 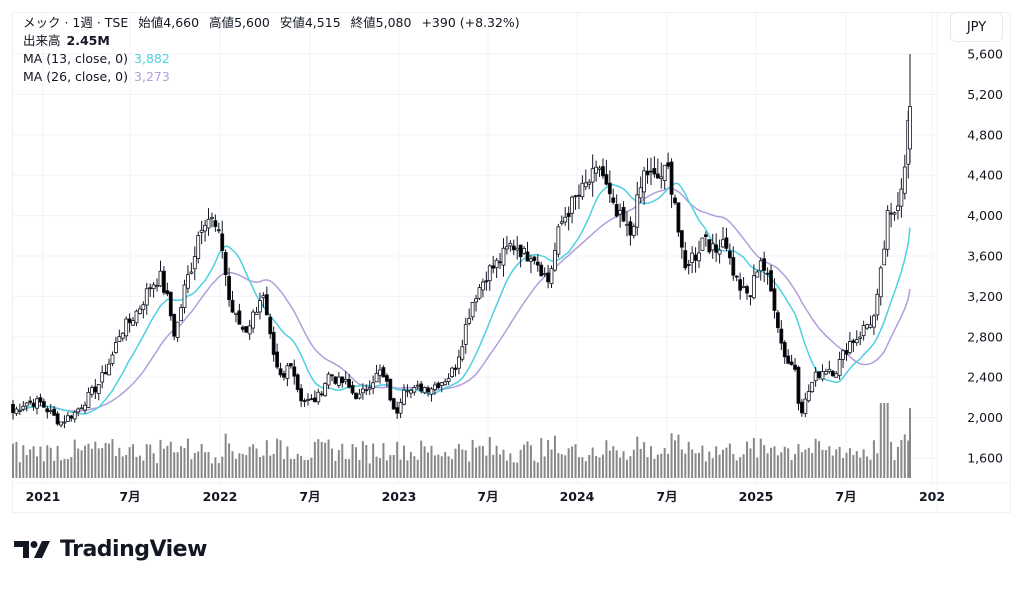 I want to click on volume-label: 出来高, so click(x=42, y=40).